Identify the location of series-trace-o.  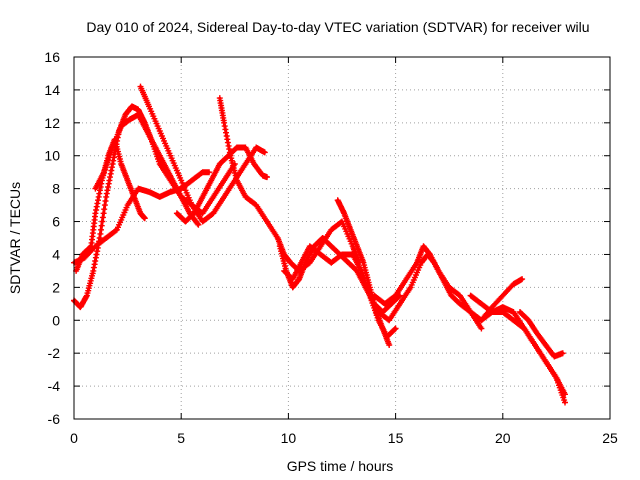
(541, 334).